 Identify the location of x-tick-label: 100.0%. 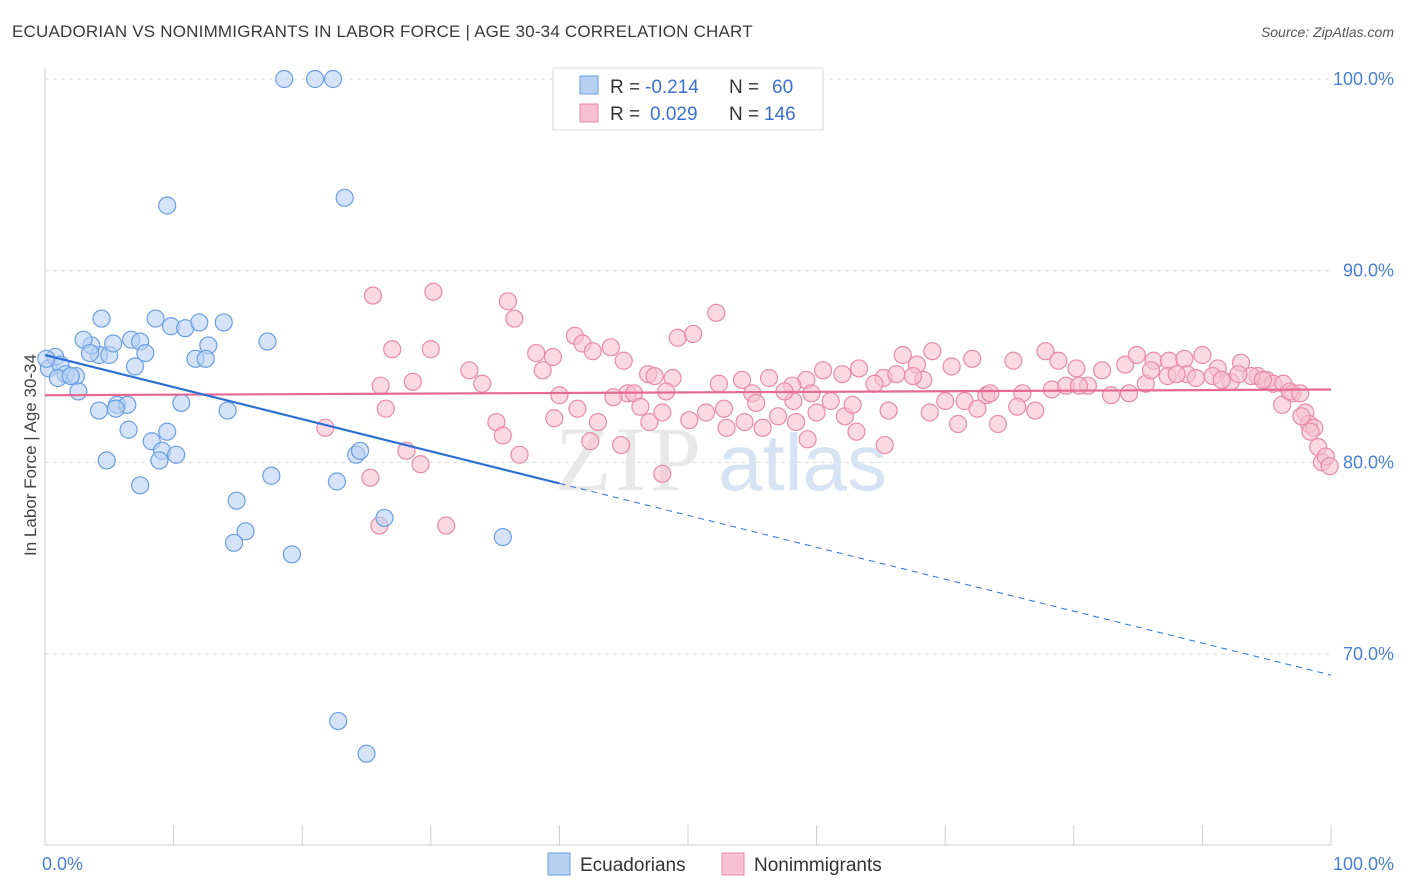
(1363, 864).